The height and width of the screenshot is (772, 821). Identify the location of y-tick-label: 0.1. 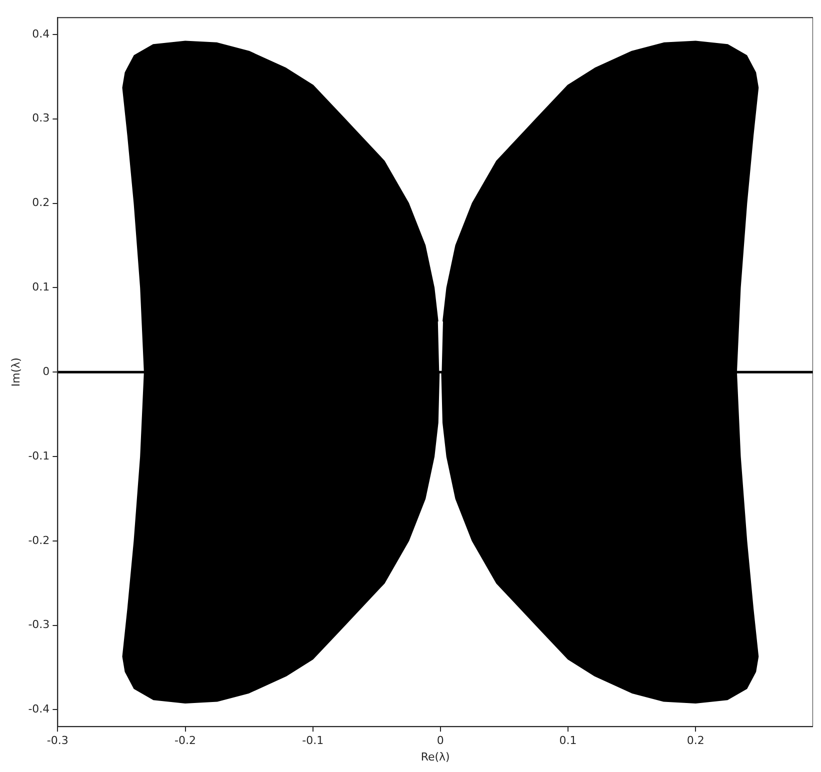
(41, 287).